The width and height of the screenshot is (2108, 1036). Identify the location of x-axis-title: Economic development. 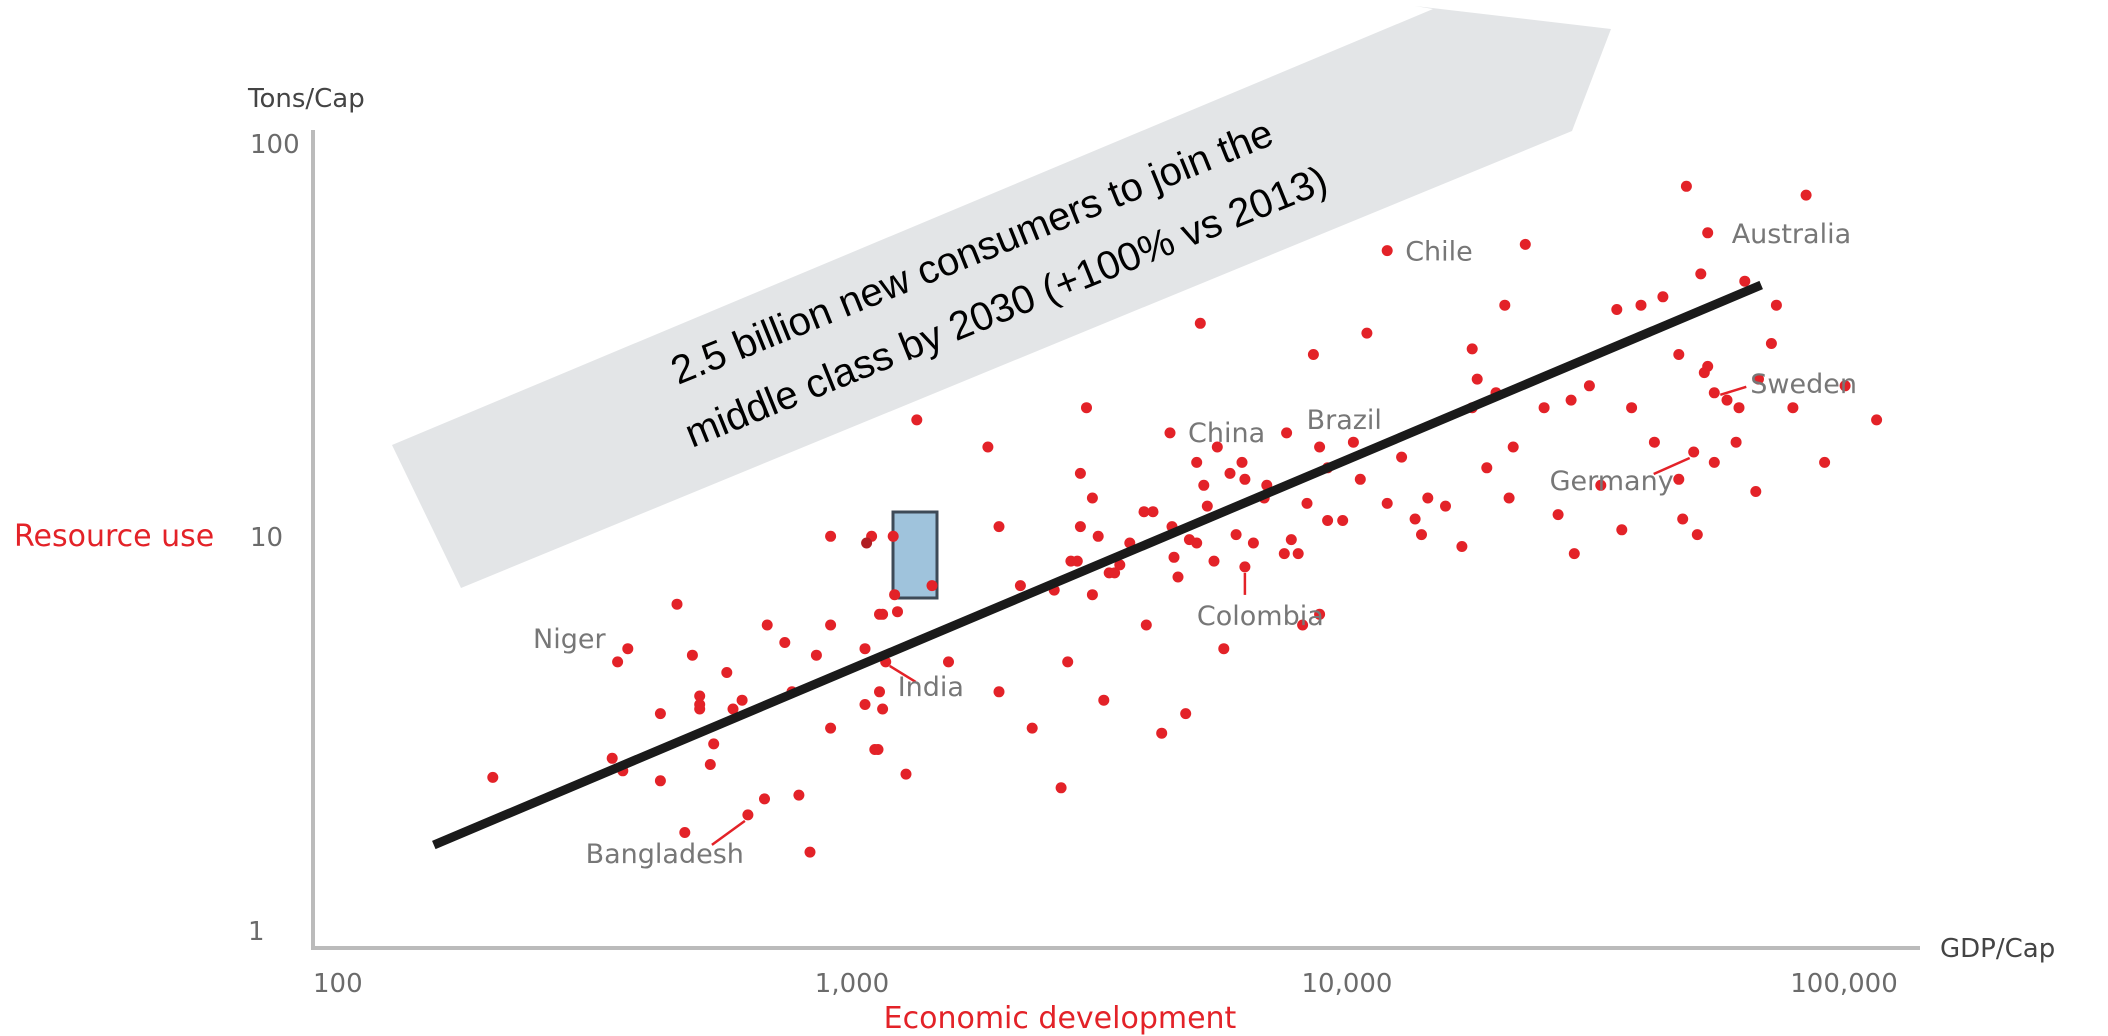
(1060, 1018).